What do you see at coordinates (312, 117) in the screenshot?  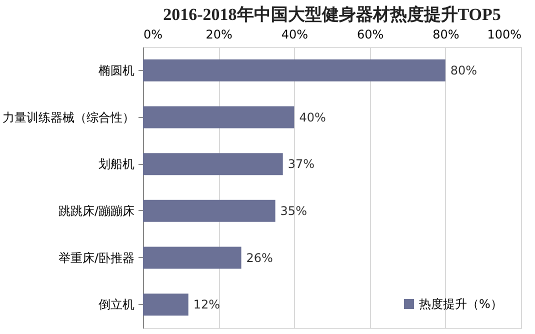 I see `data-label: 40%` at bounding box center [312, 117].